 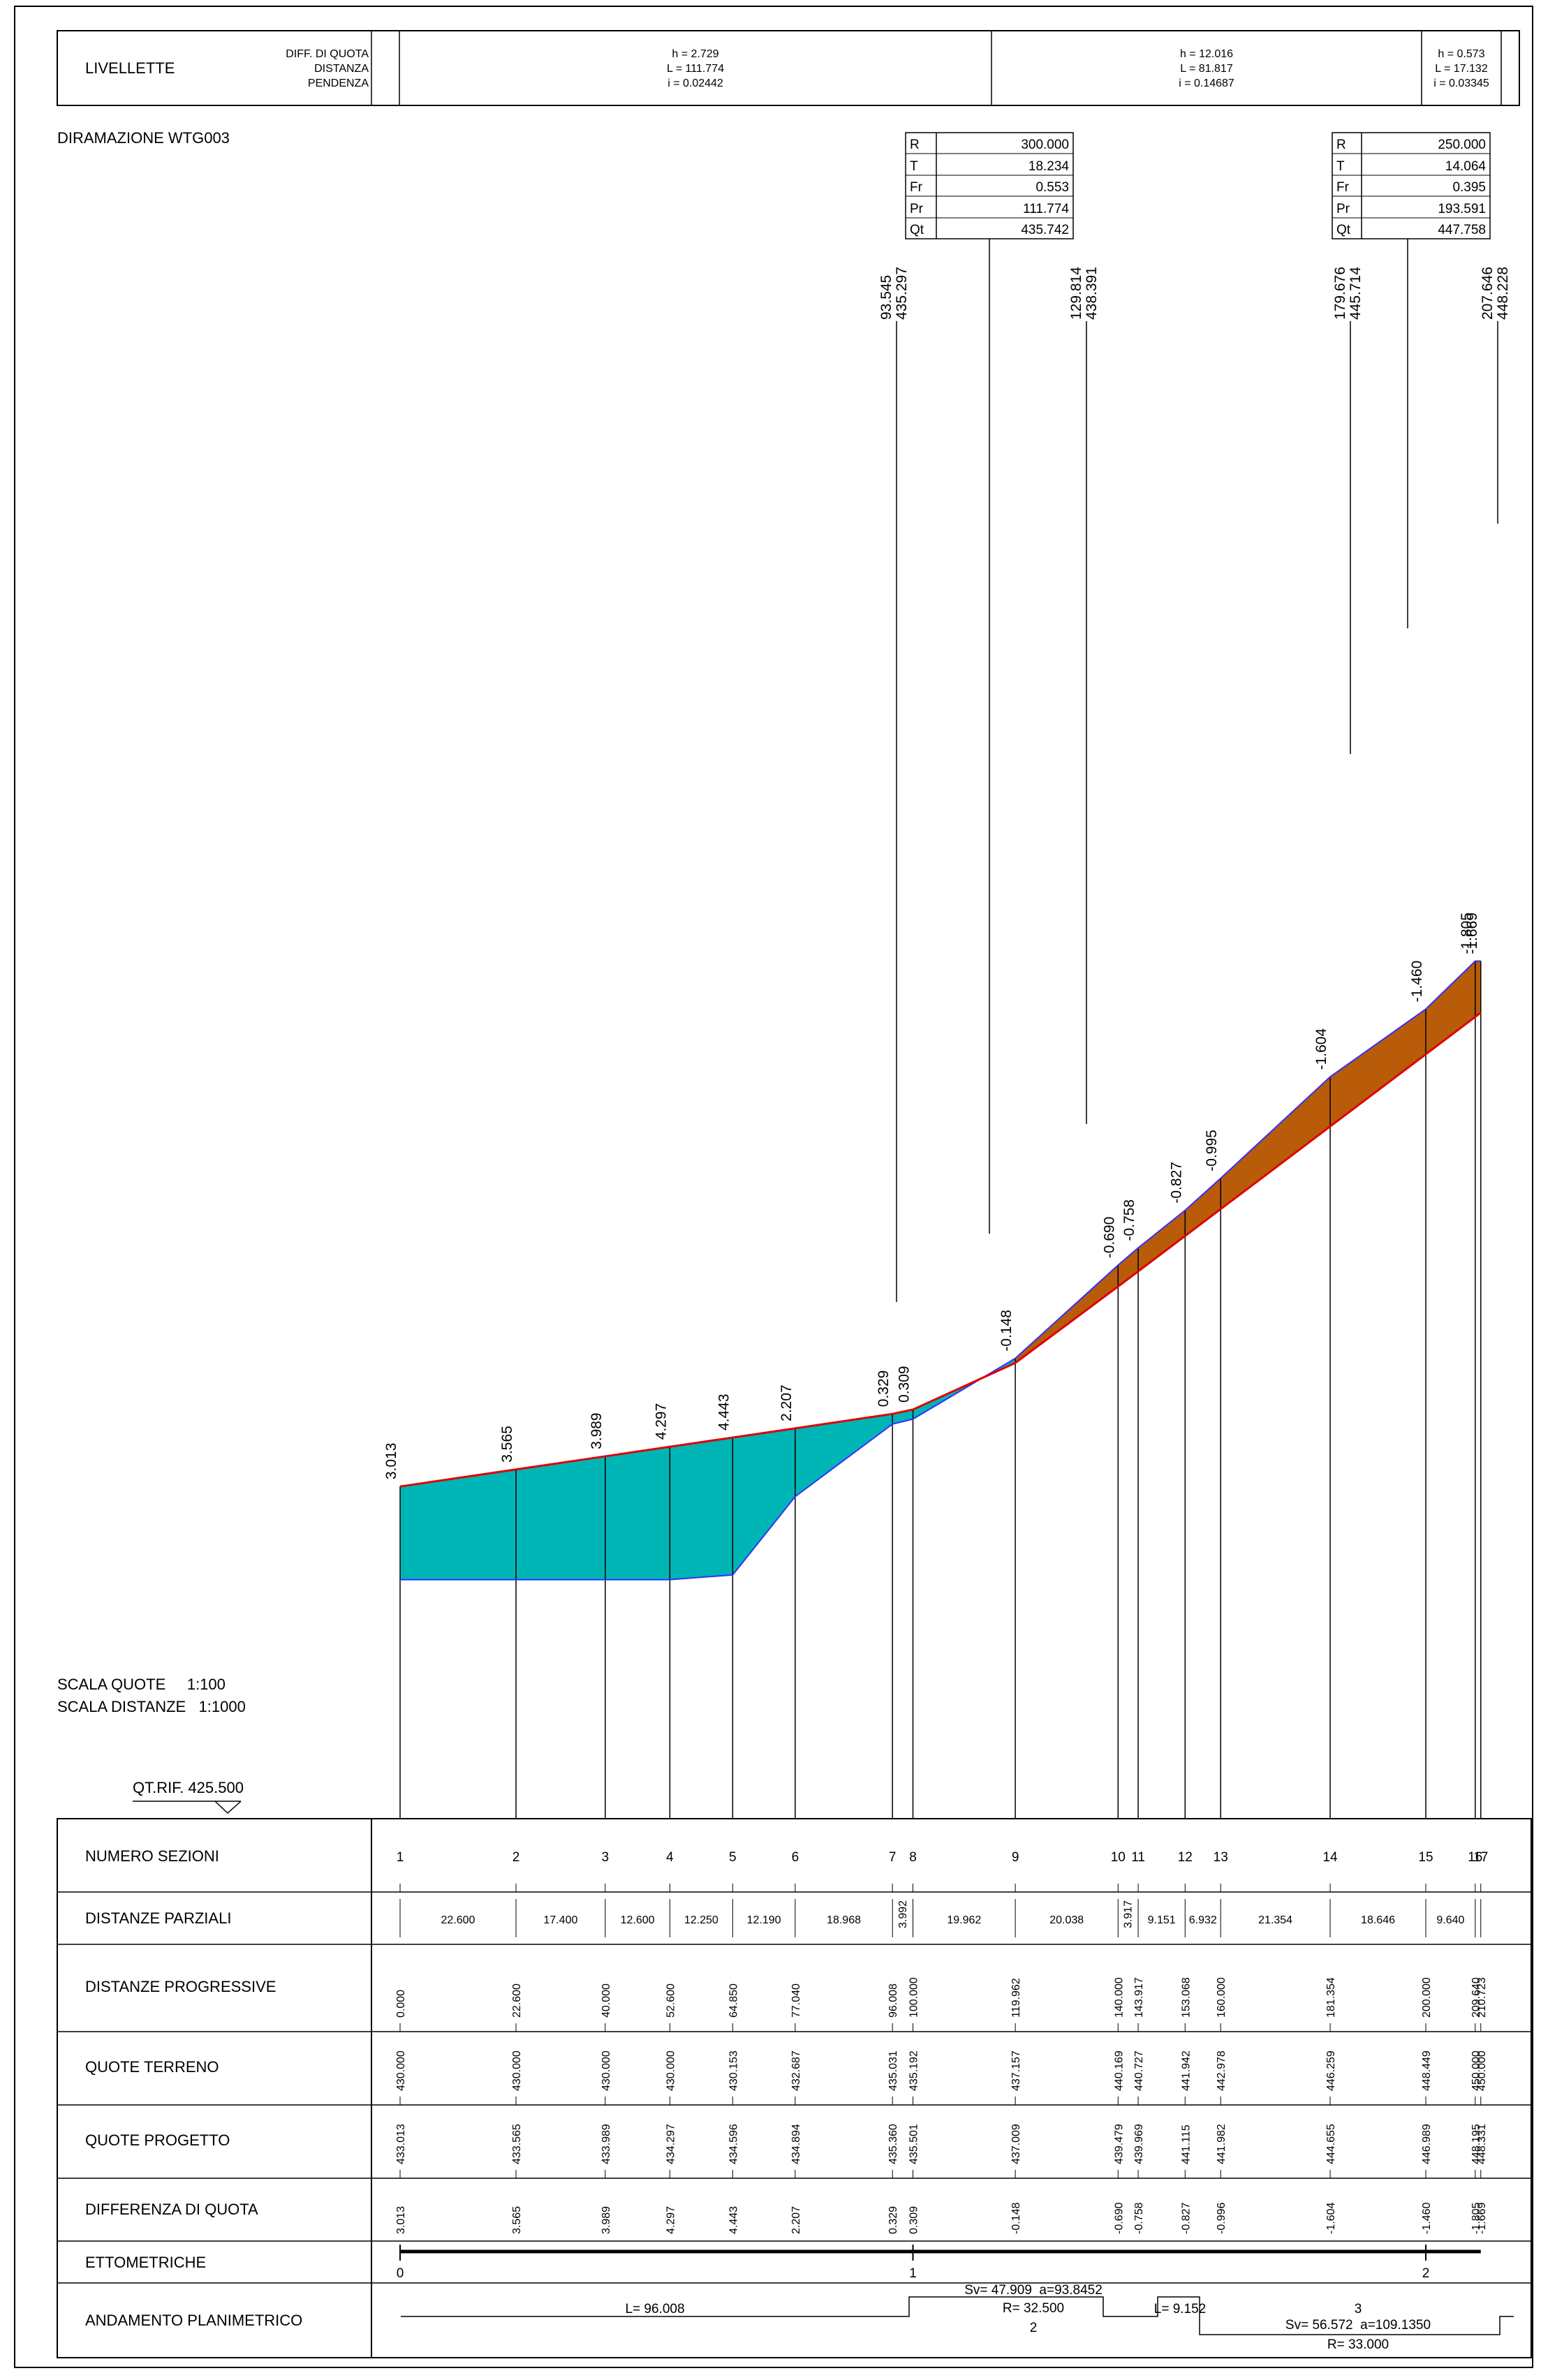 What do you see at coordinates (171, 2209) in the screenshot?
I see `row-label-differenza-quota: DIFFERENZA DI QUOTA` at bounding box center [171, 2209].